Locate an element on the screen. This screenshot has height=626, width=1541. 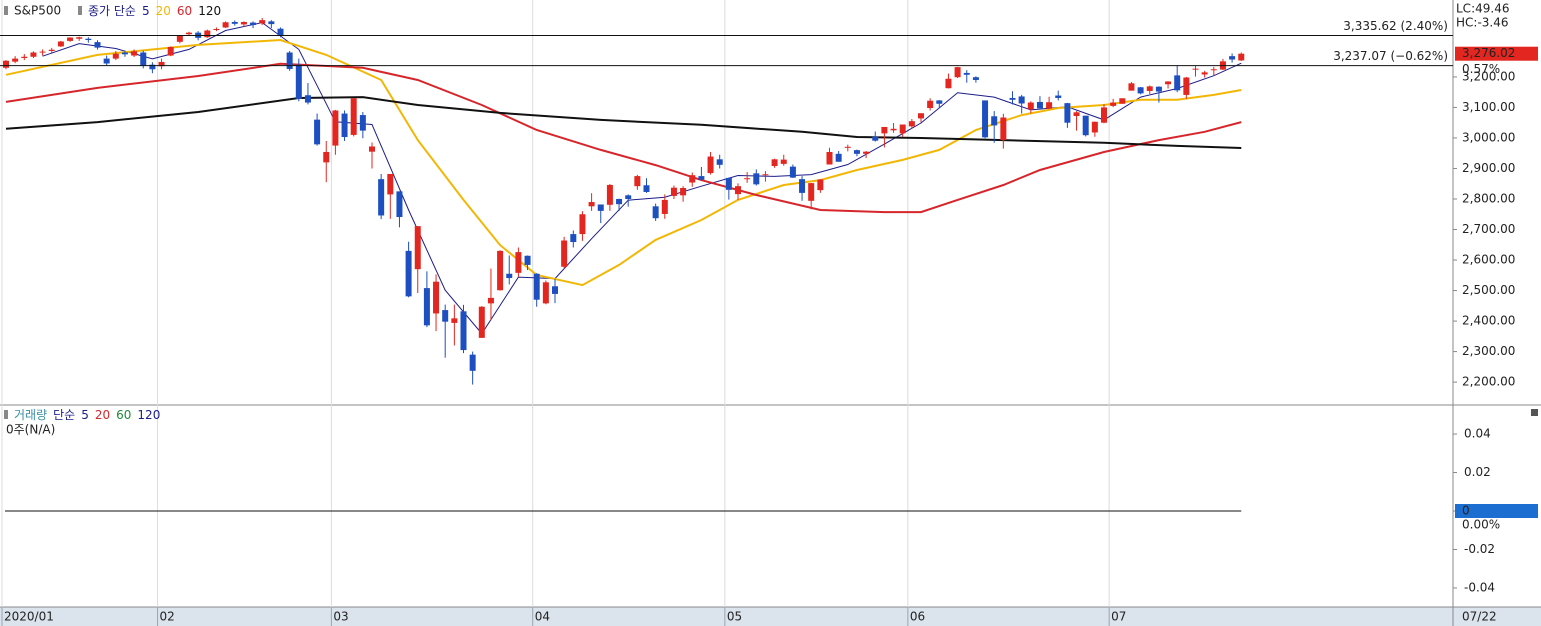
volume-legend: 거래량 단순 5 20 60 120 is located at coordinates (87, 415).